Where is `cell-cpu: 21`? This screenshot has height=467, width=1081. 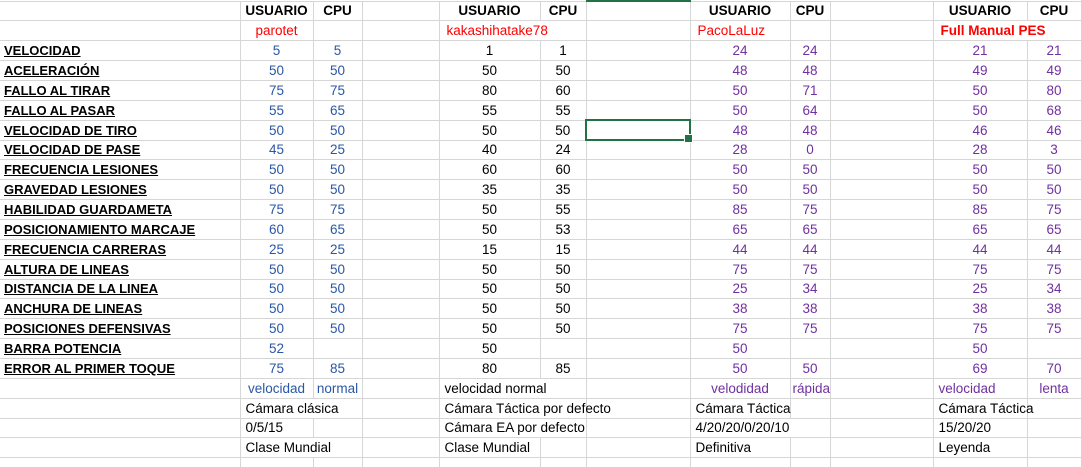 cell-cpu: 21 is located at coordinates (1054, 51).